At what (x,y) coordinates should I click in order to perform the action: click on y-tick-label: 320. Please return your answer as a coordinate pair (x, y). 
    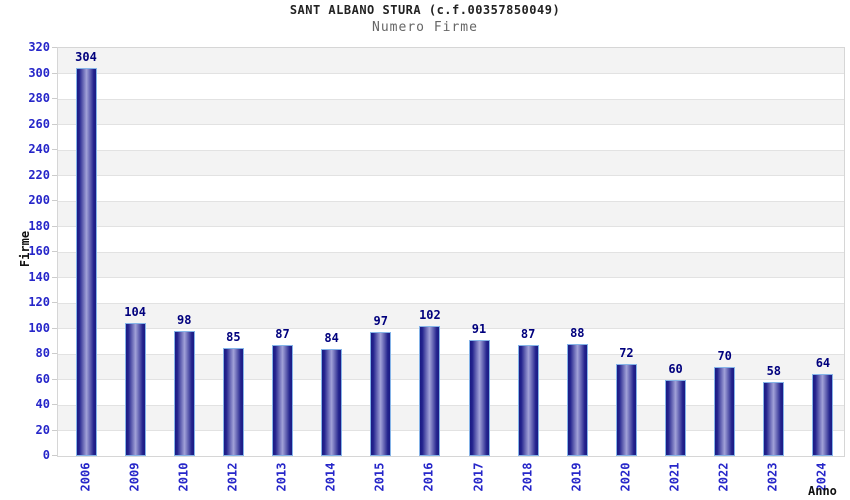
    Looking at the image, I should click on (39, 47).